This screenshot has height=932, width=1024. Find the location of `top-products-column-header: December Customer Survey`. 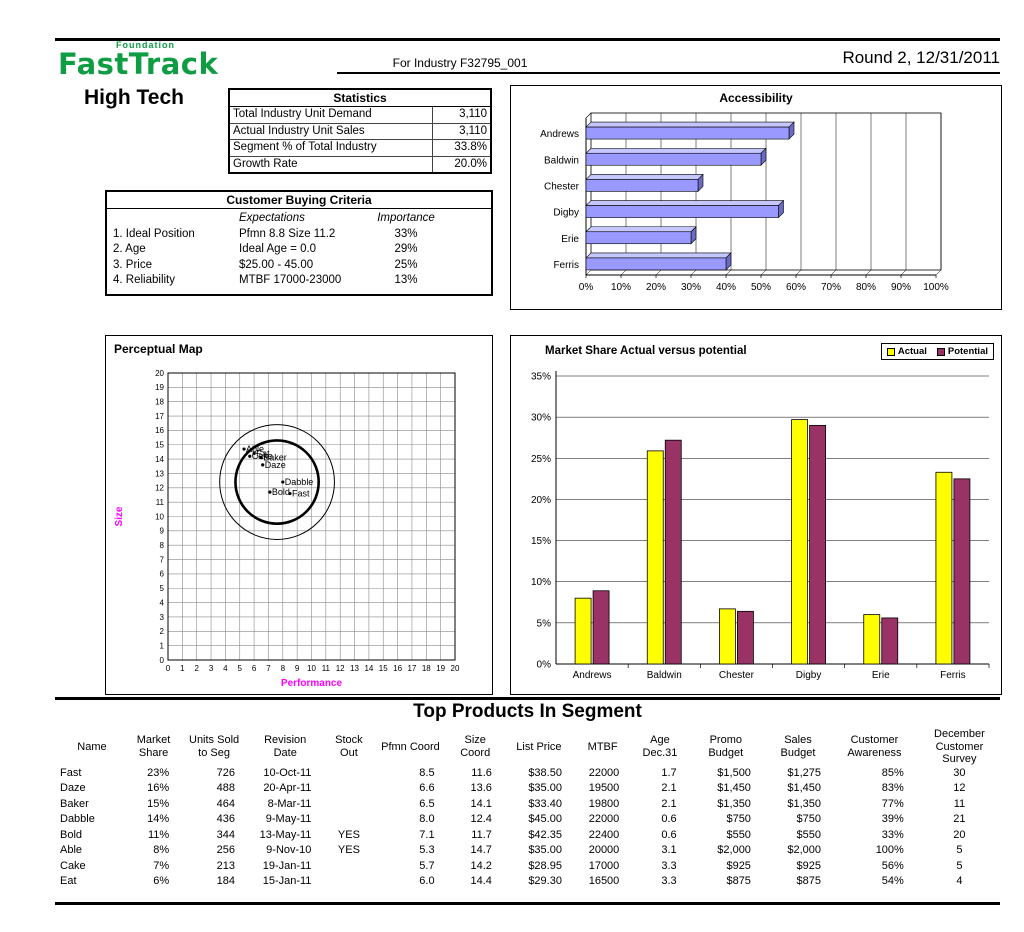

top-products-column-header: December Customer Survey is located at coordinates (959, 746).